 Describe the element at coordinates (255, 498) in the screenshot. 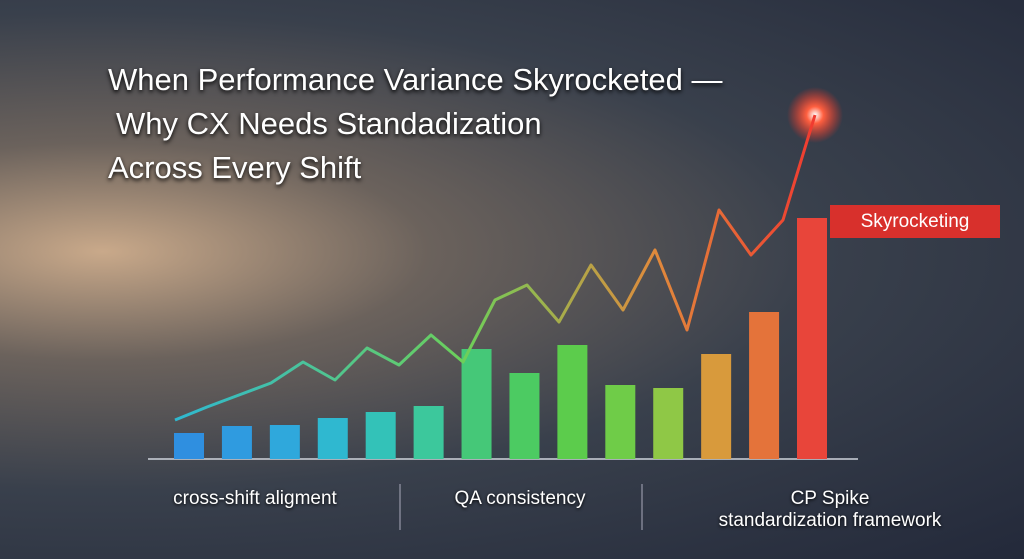

I see `caption: cross-shift aligment` at that location.